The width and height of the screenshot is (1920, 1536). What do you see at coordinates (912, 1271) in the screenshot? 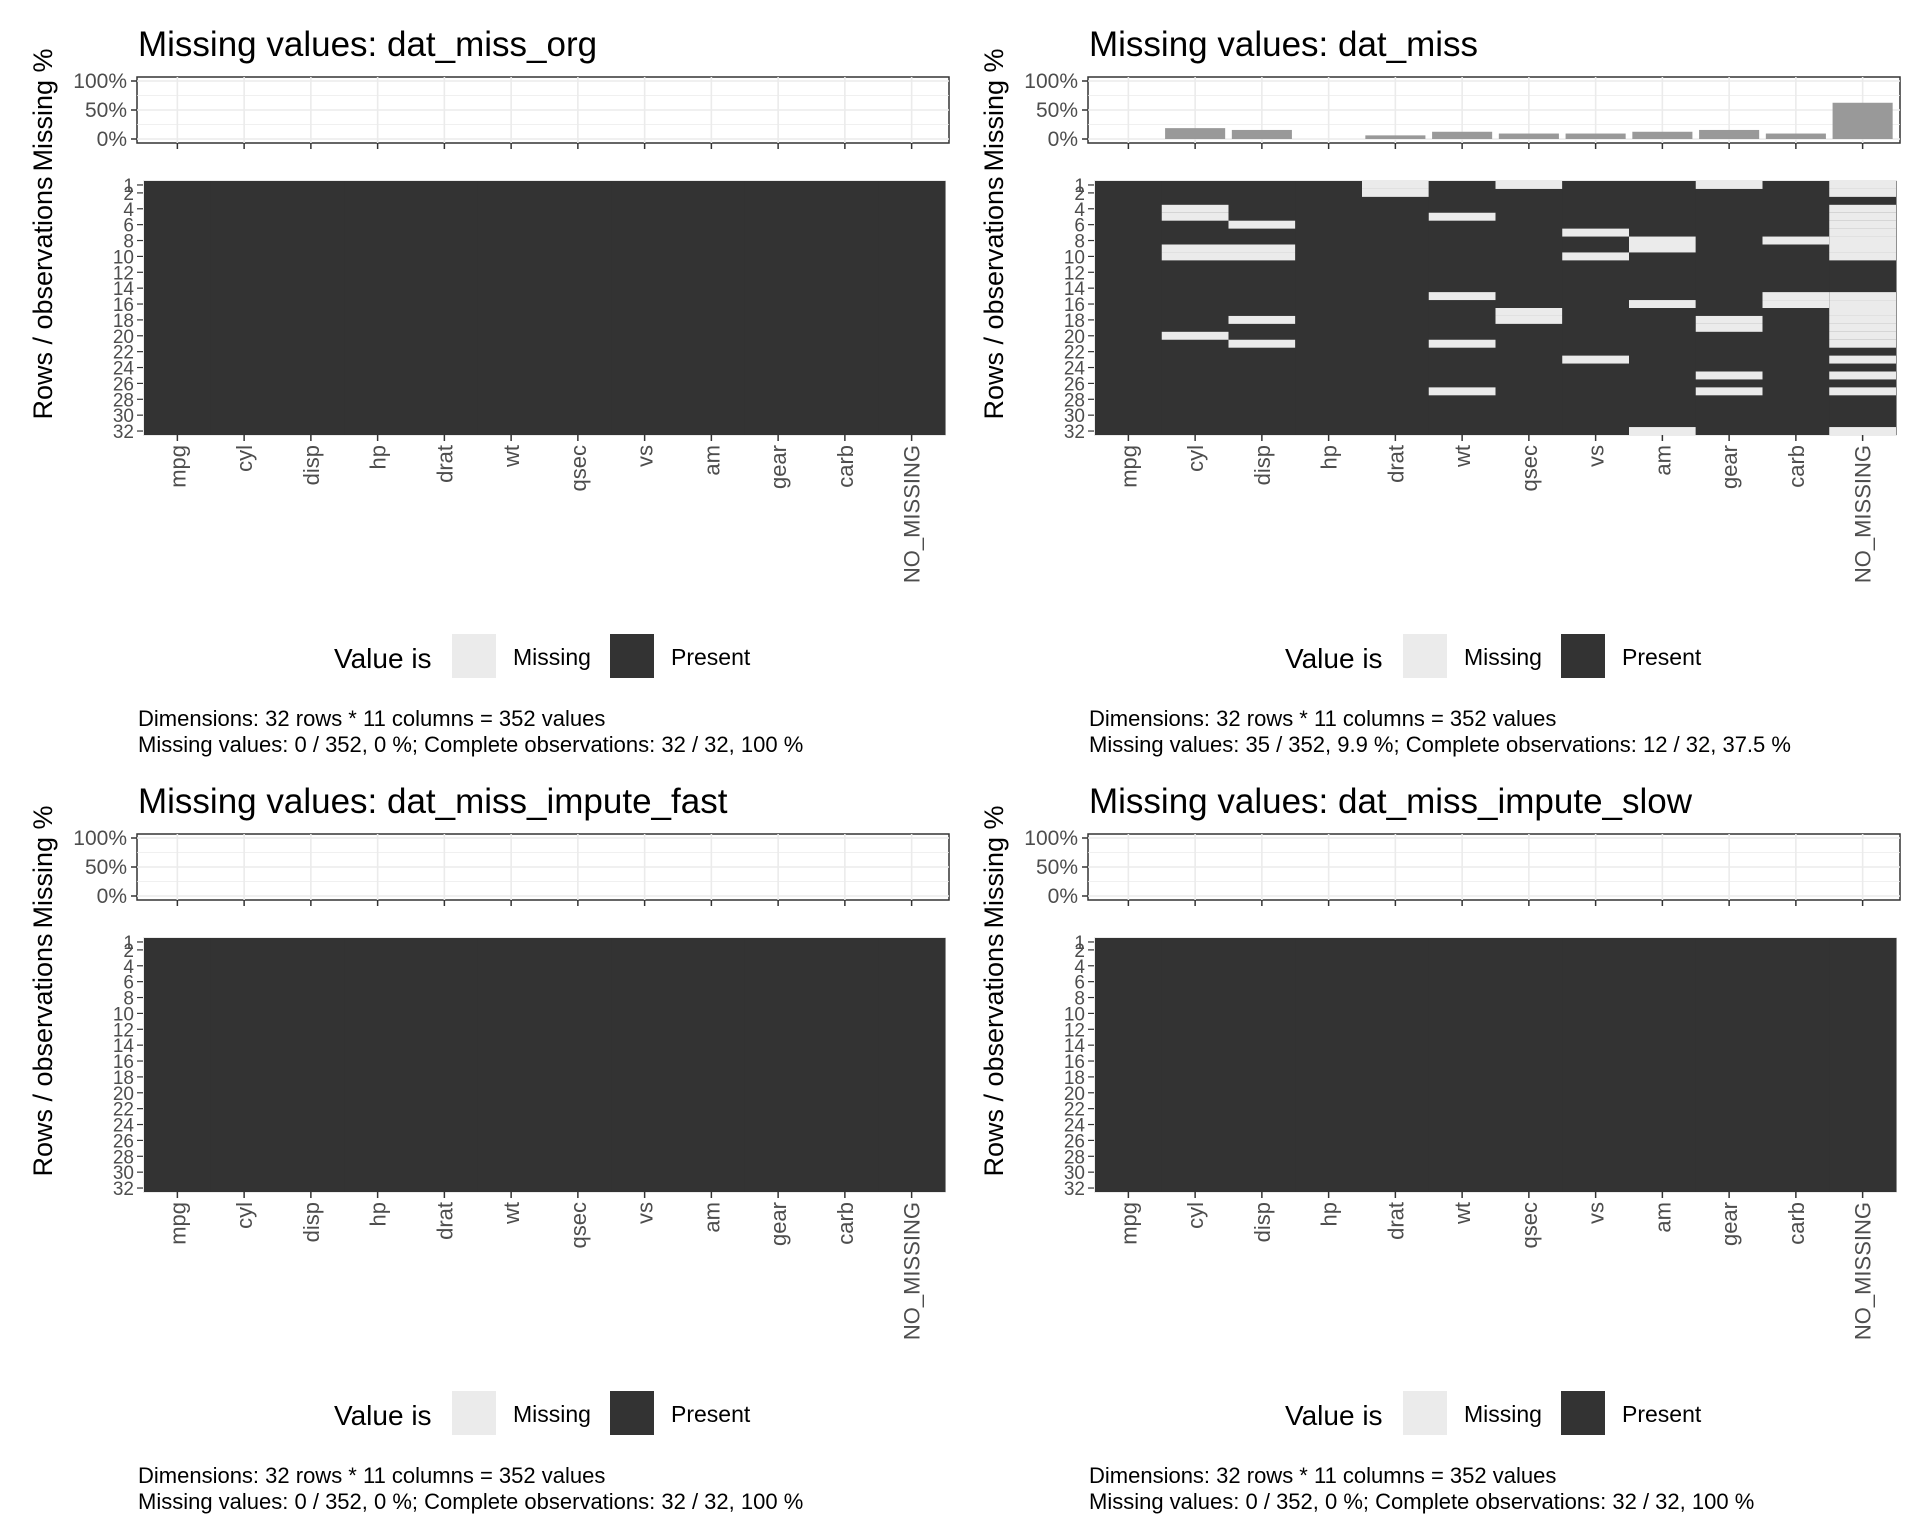
I see `column-label-NO_MISSING: NO_MISSING` at bounding box center [912, 1271].